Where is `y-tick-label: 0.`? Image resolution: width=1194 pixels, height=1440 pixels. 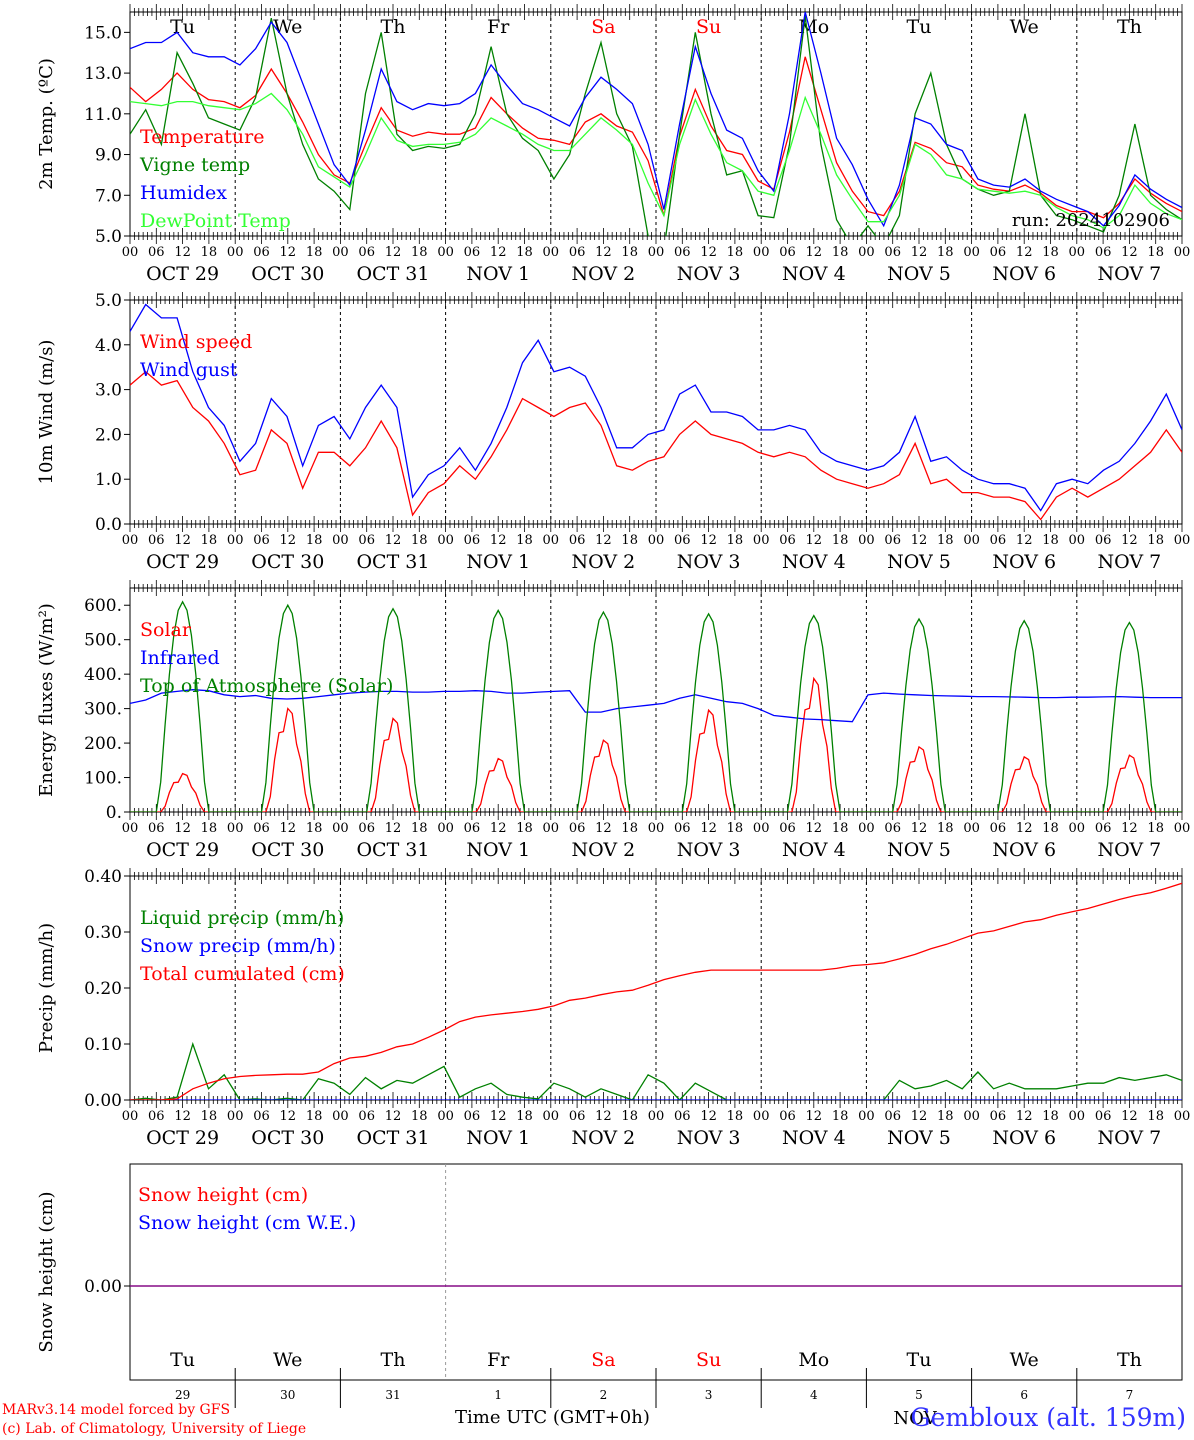
y-tick-label: 0. is located at coordinates (114, 813).